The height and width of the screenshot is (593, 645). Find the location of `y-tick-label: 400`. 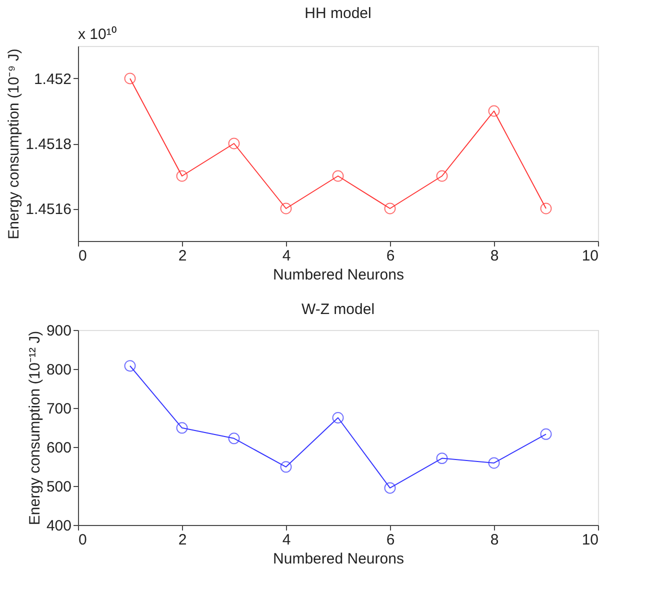

y-tick-label: 400 is located at coordinates (59, 526).